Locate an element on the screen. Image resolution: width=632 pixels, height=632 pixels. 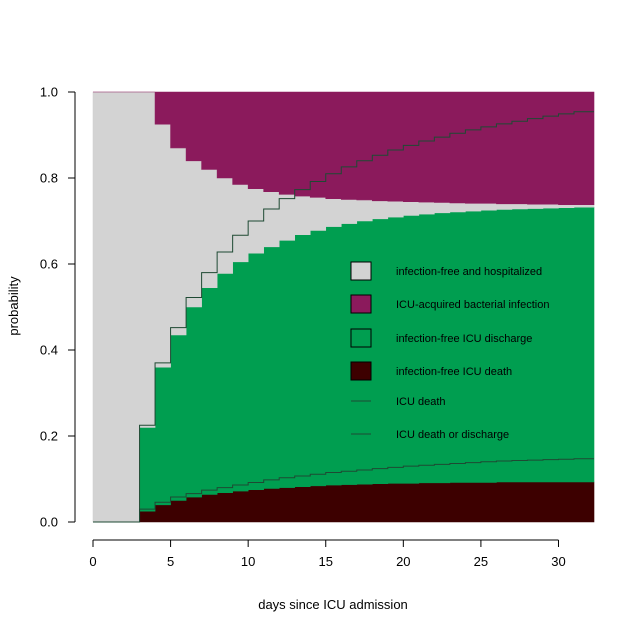
line-icu-death is located at coordinates (343, 490).